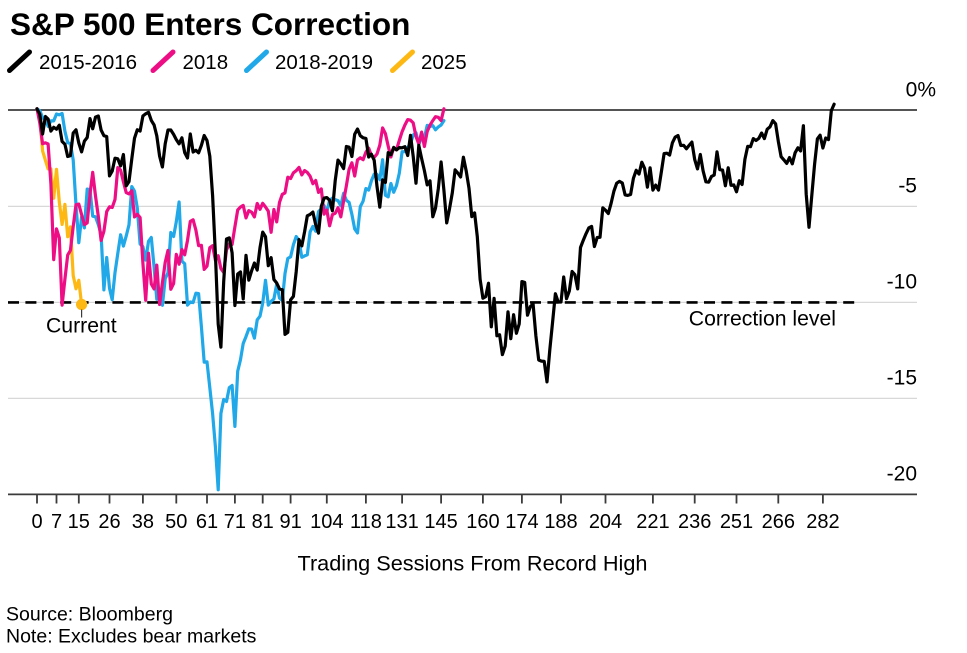 The image size is (967, 653). What do you see at coordinates (207, 522) in the screenshot?
I see `svg-text: 61` at bounding box center [207, 522].